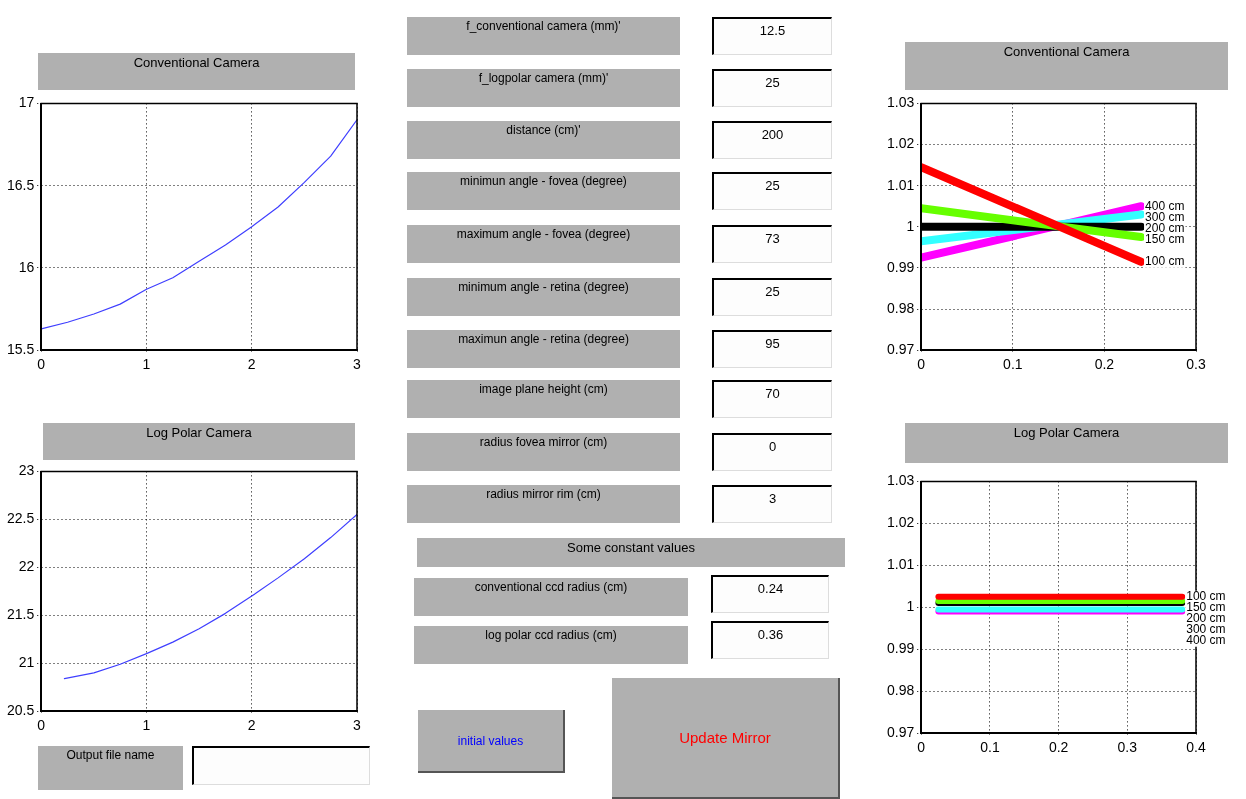 The width and height of the screenshot is (1246, 799). What do you see at coordinates (772, 140) in the screenshot?
I see `text: 200` at bounding box center [772, 140].